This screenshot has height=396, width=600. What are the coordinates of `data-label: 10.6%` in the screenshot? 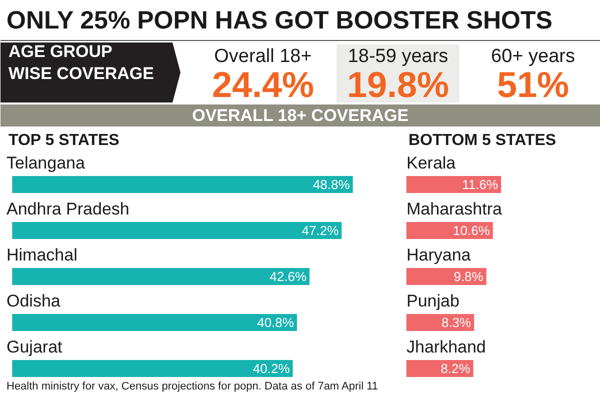 It's located at (471, 230).